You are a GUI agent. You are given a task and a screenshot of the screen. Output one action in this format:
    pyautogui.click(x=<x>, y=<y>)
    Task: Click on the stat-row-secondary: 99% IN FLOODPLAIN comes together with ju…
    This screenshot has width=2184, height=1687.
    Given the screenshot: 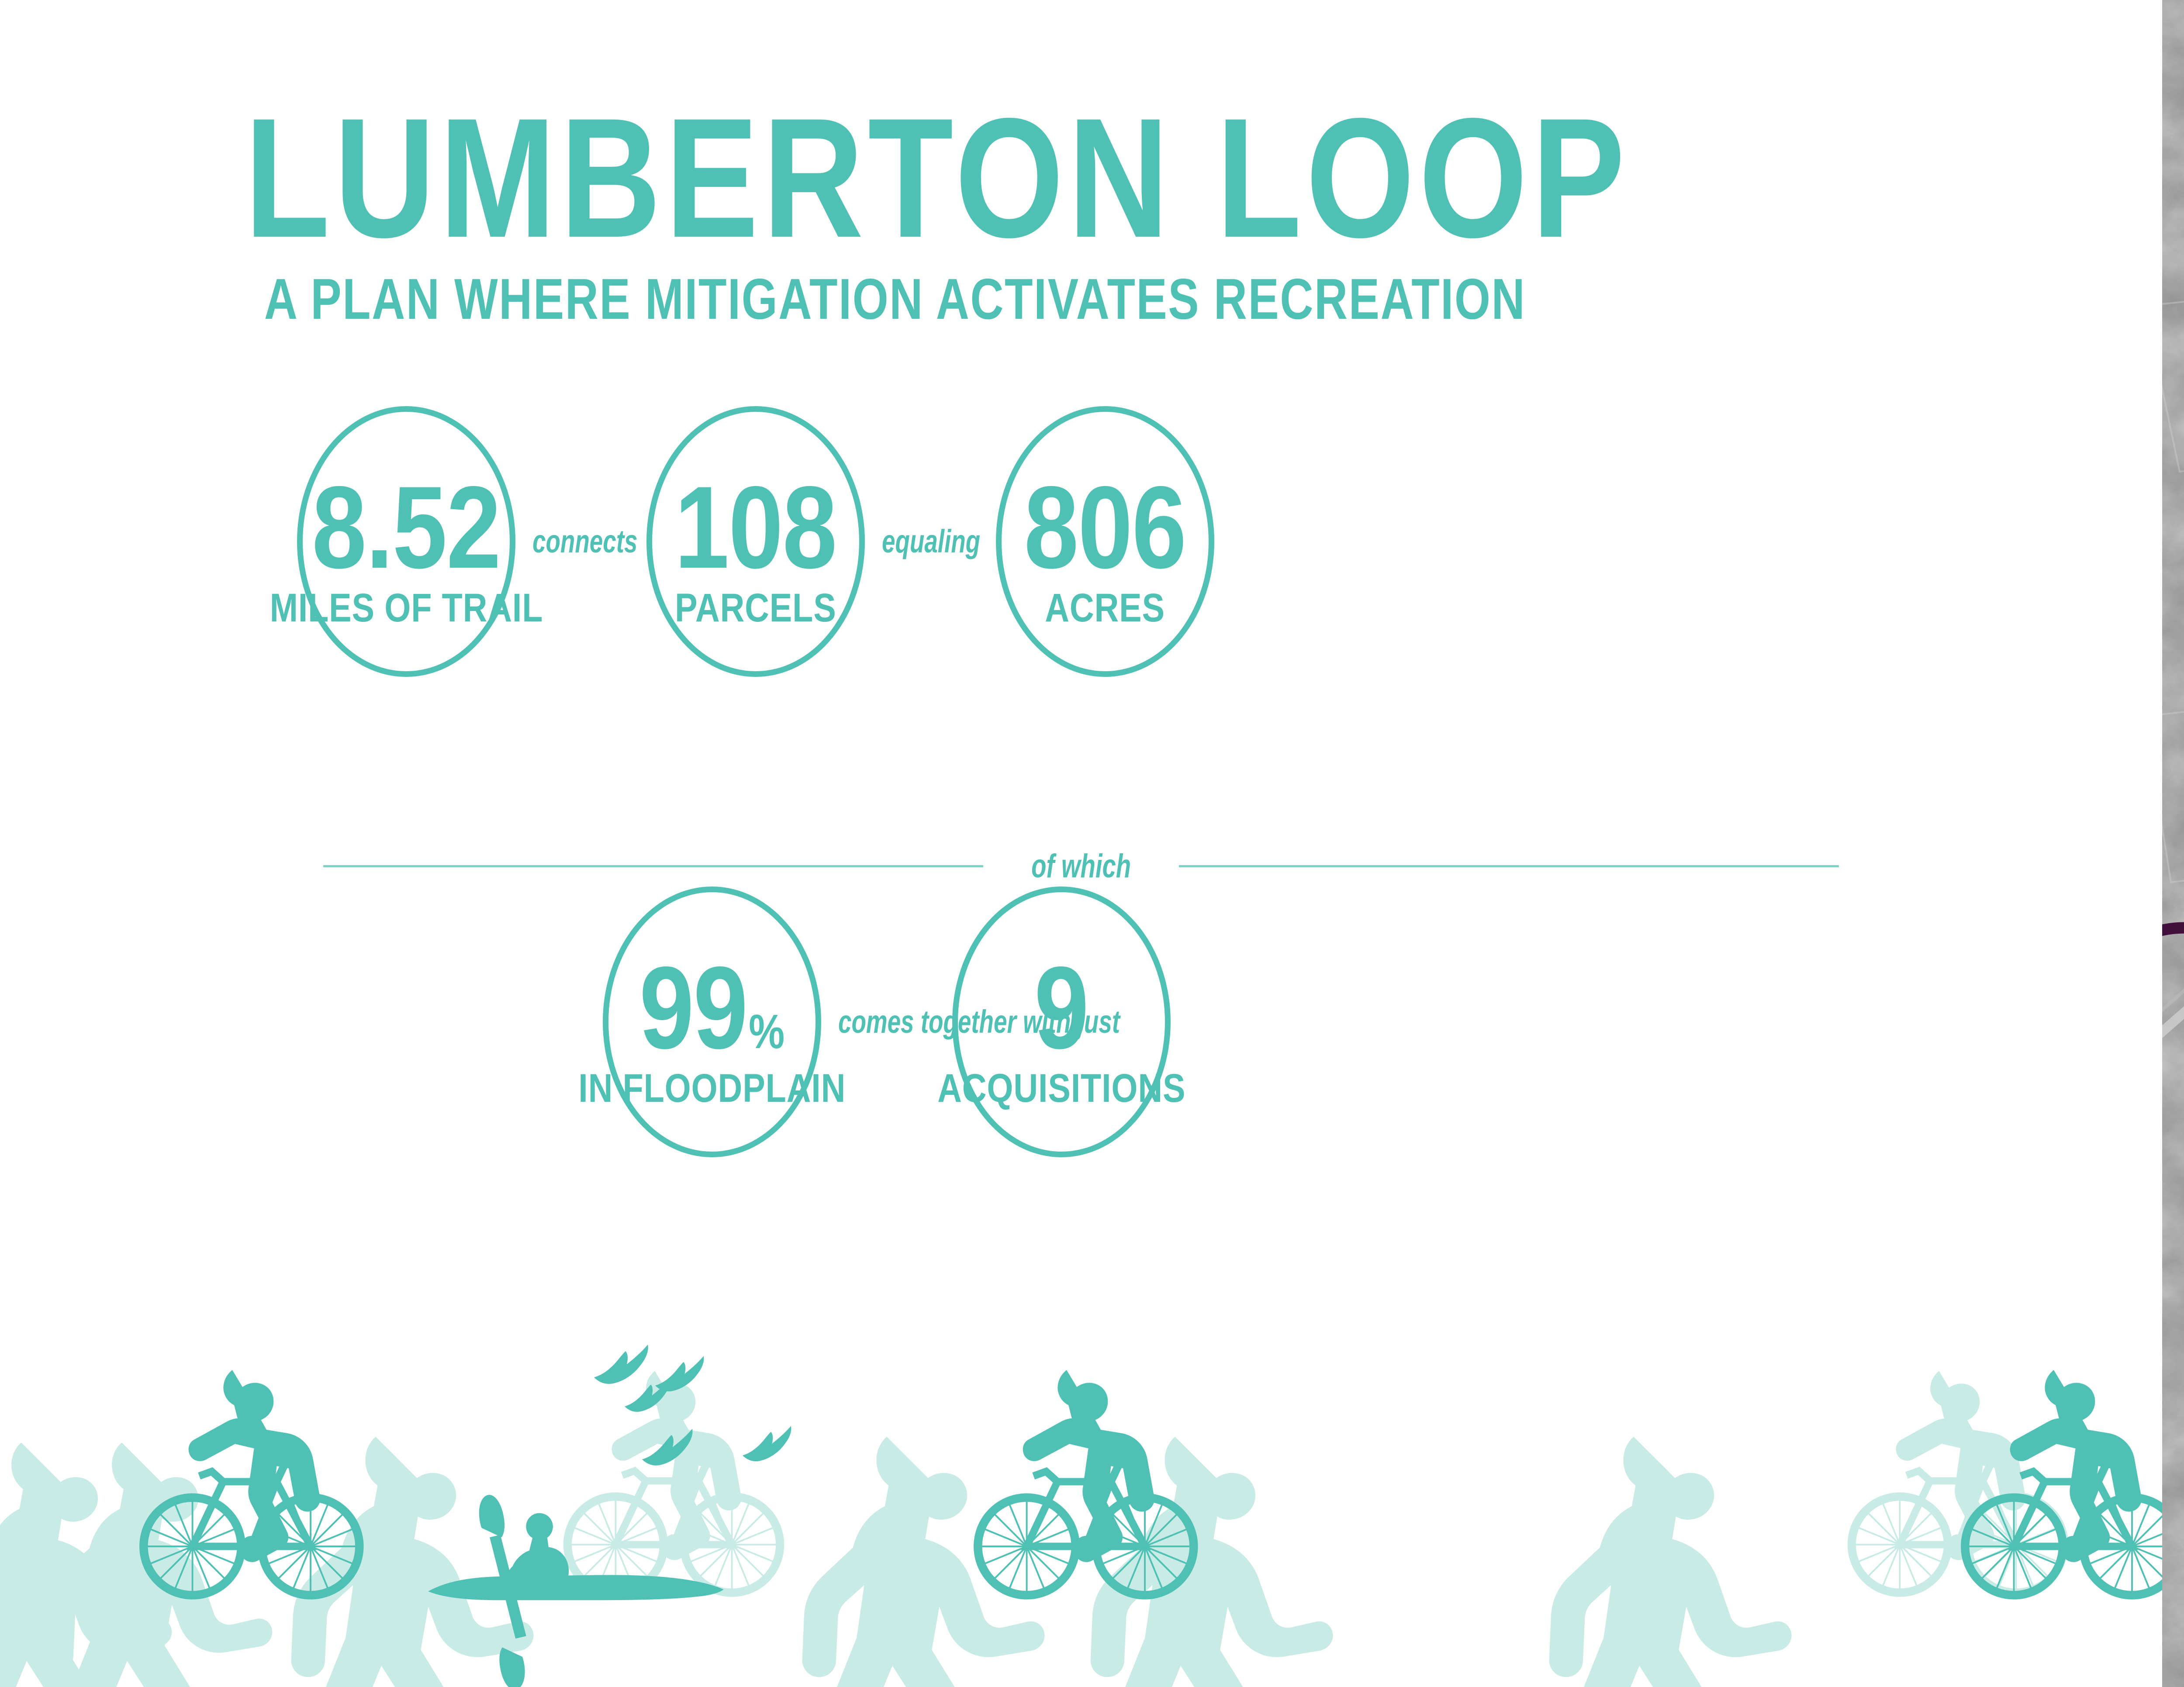 What is the action you would take?
    pyautogui.click(x=881, y=1022)
    